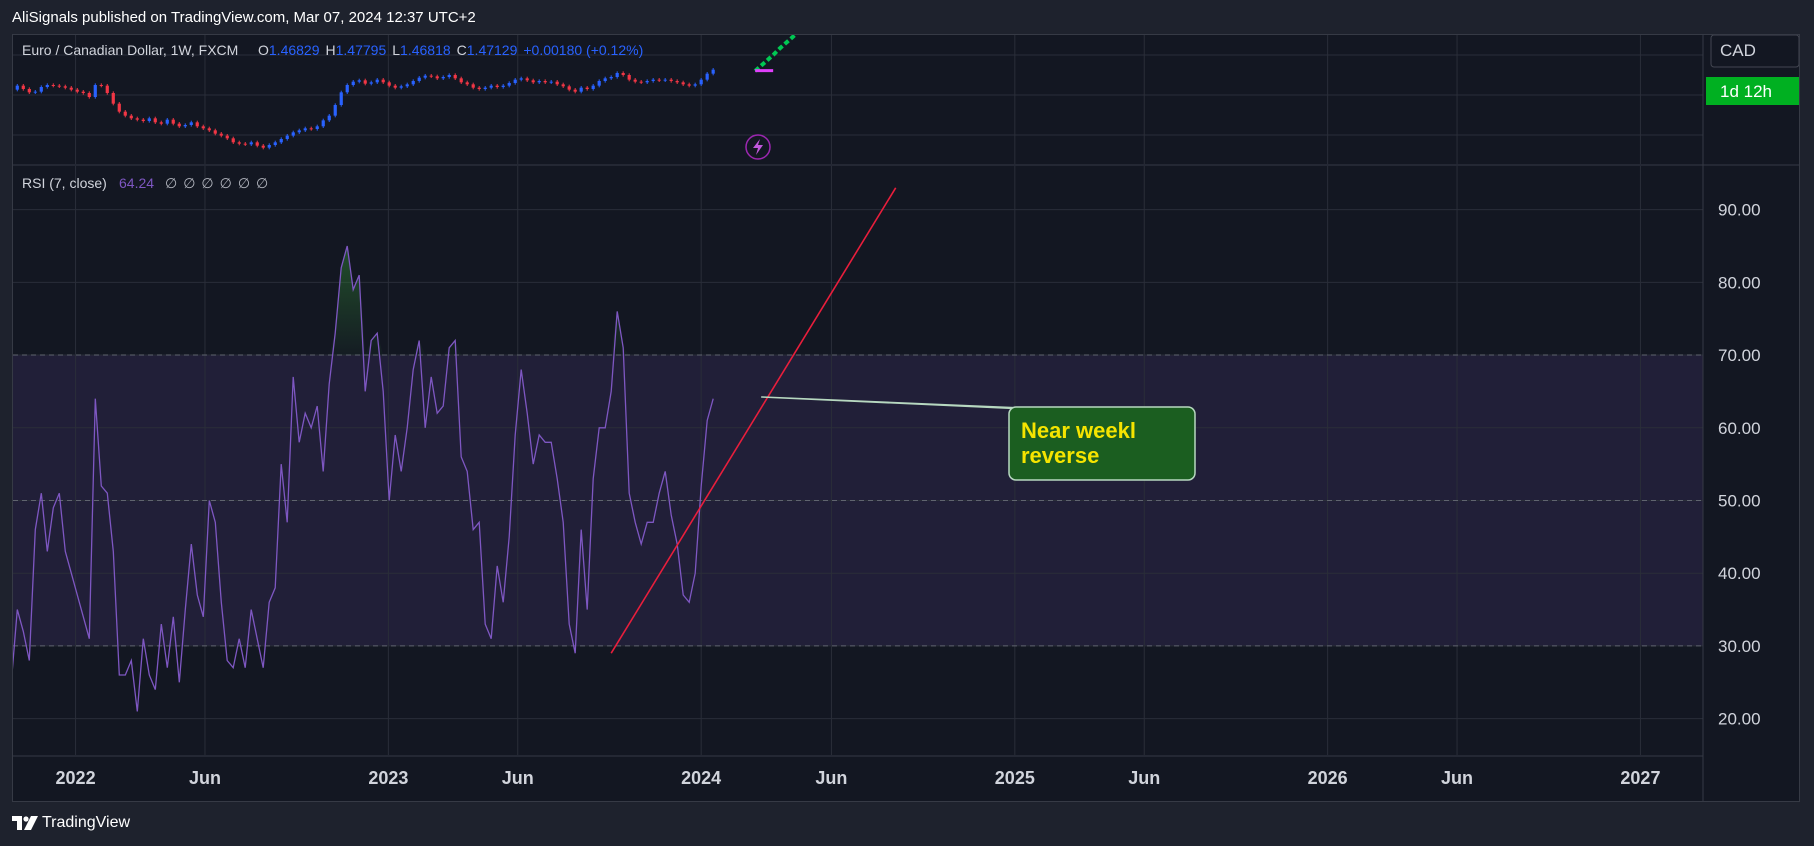 The height and width of the screenshot is (846, 1814). I want to click on rsi-trendline, so click(753, 420).